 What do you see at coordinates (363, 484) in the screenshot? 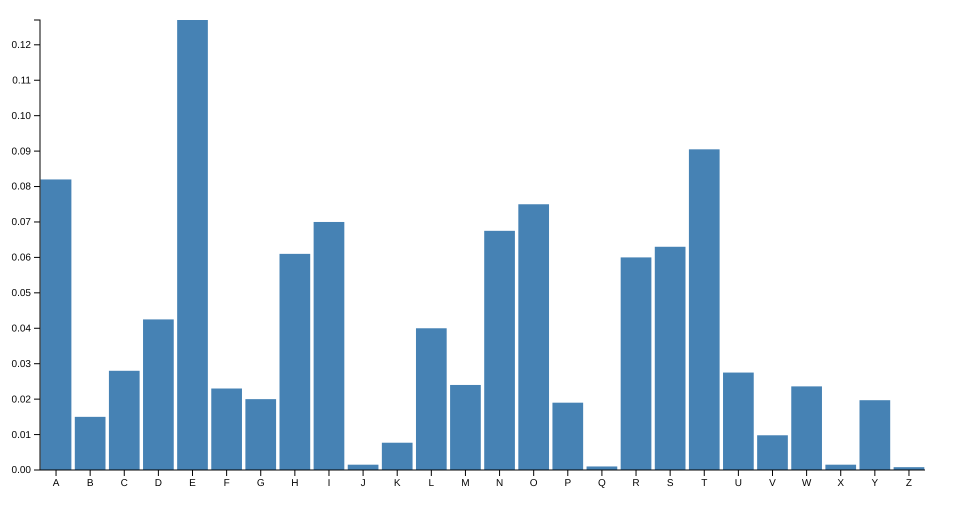
I see `x-tick-label: J` at bounding box center [363, 484].